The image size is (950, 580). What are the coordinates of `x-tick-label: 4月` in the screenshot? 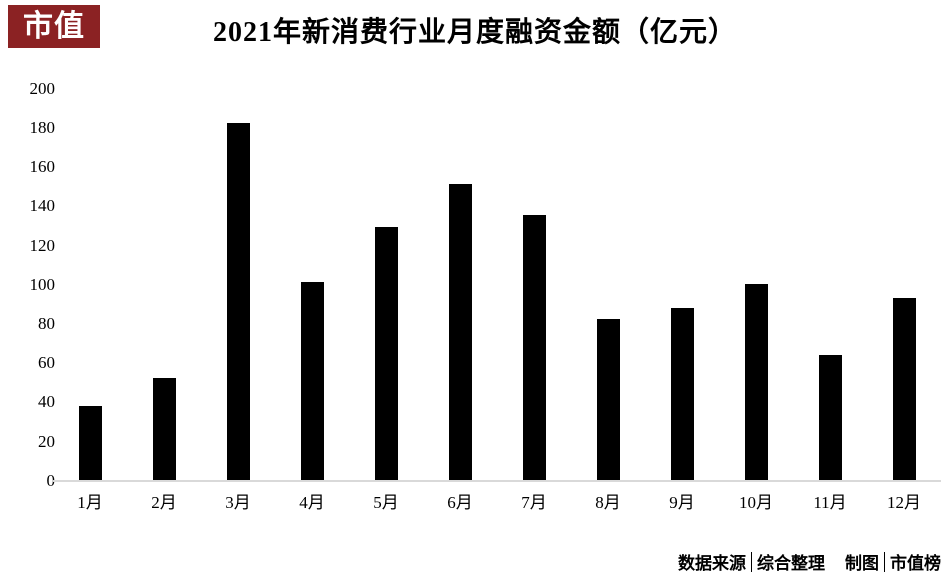 It's located at (312, 502).